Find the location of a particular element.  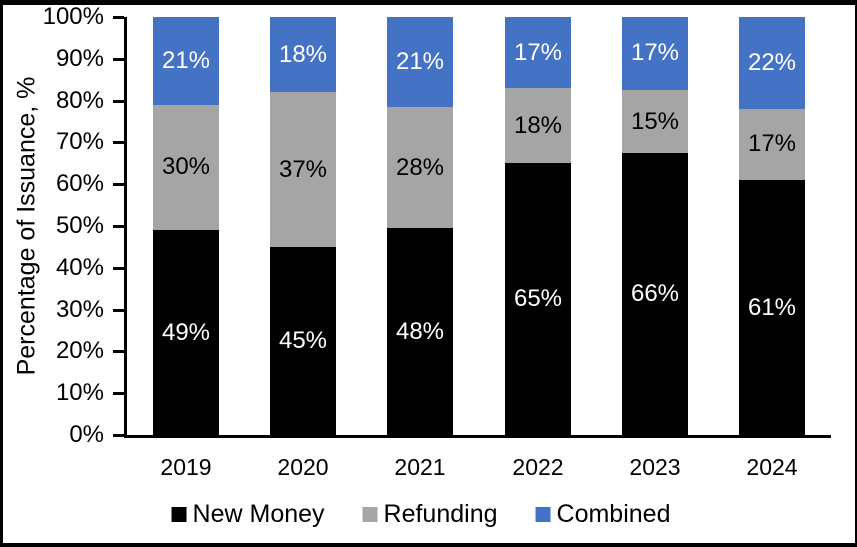

bar-segment-value-label: 45% is located at coordinates (303, 340).